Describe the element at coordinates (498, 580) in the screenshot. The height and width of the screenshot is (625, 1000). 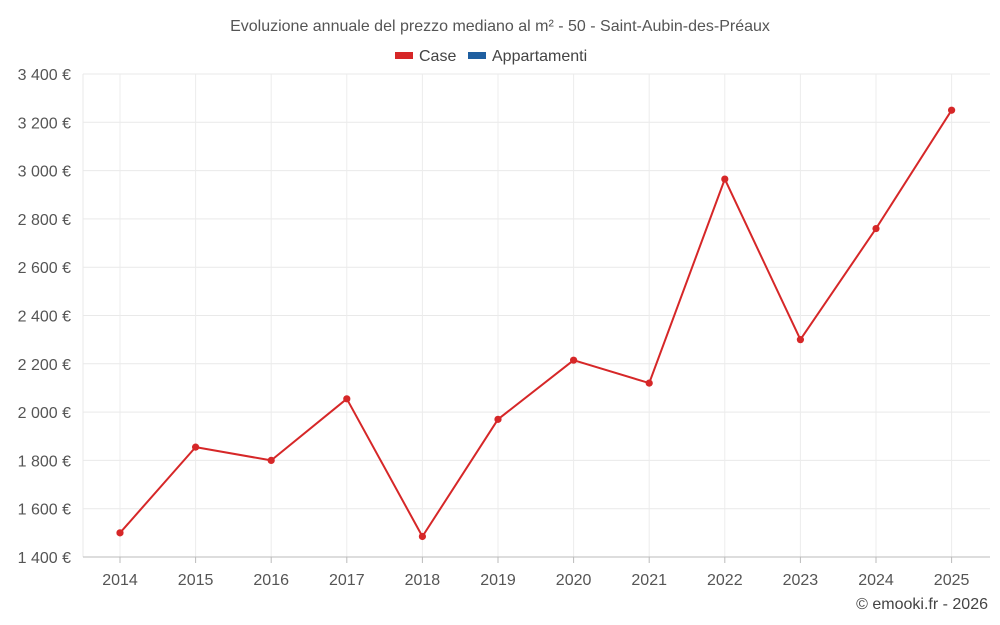
I see `x-tick-label: 2019` at that location.